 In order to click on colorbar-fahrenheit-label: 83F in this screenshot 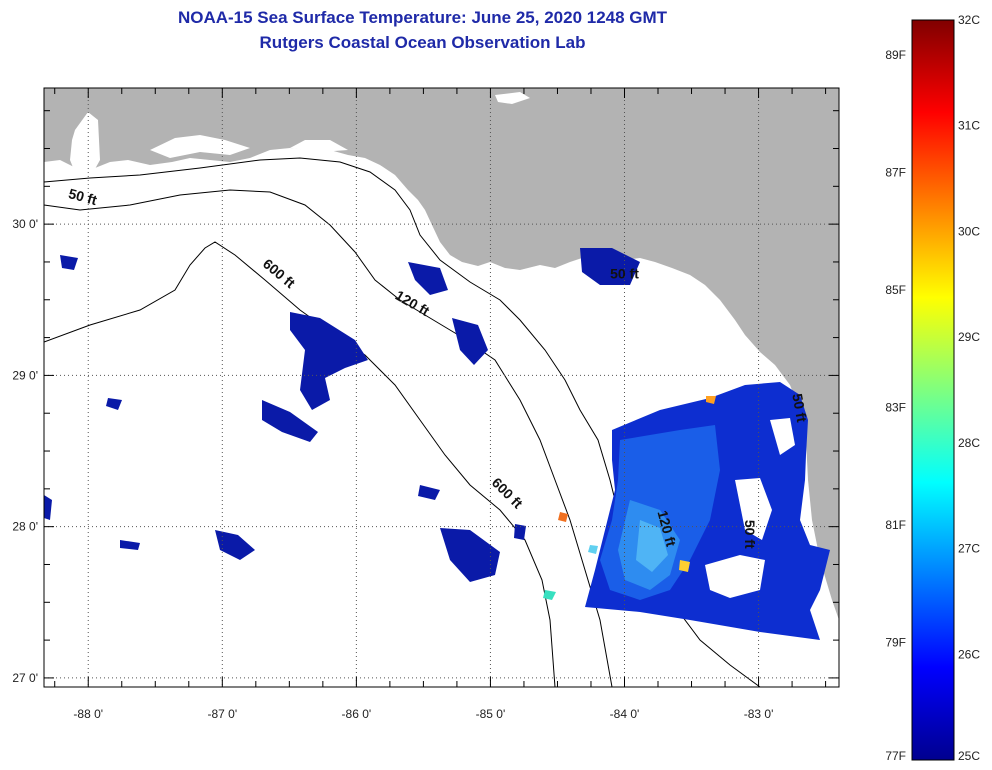, I will do `click(895, 408)`.